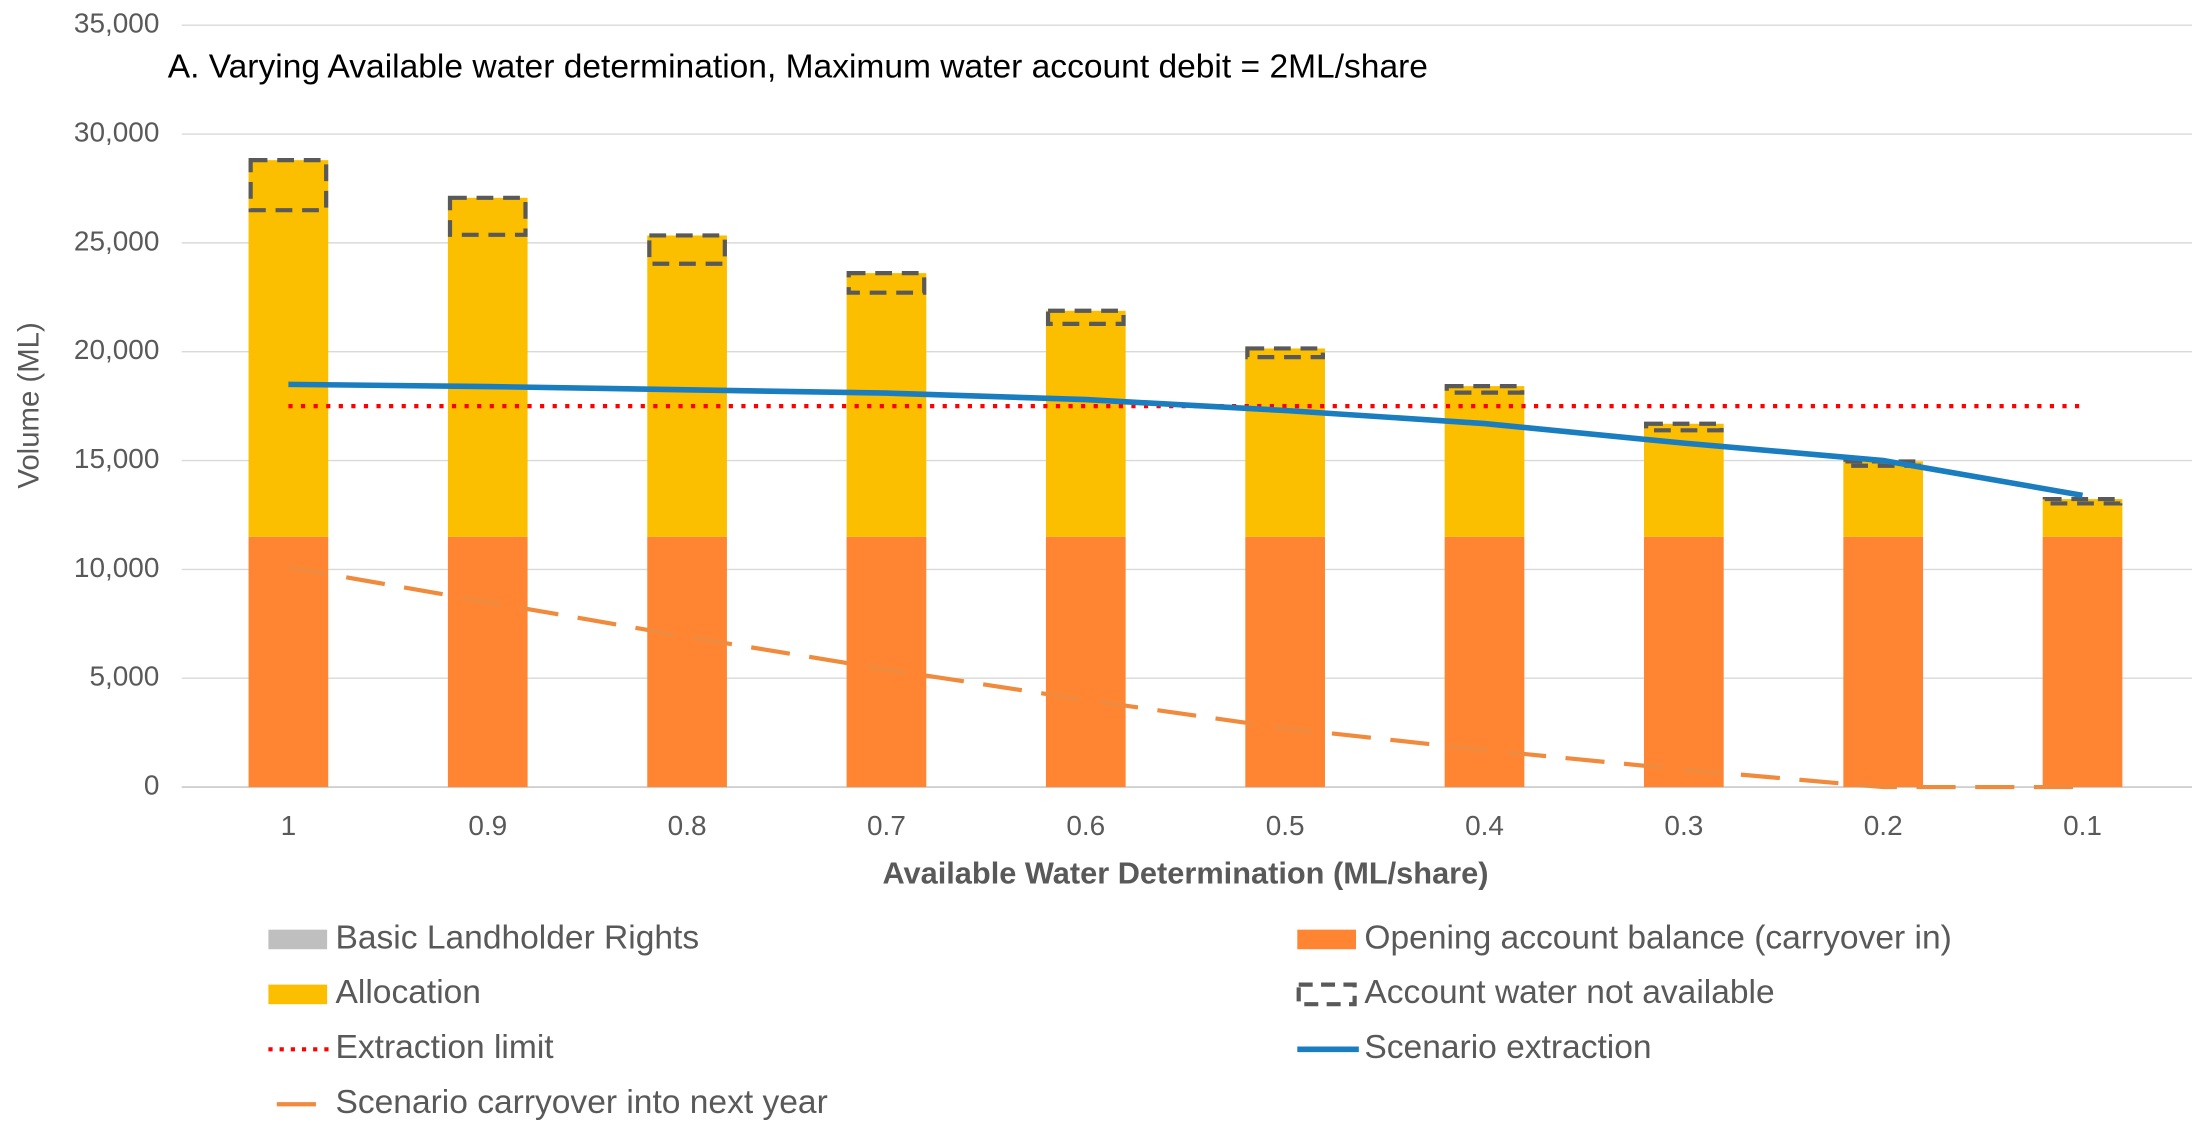  What do you see at coordinates (1185, 872) in the screenshot?
I see `x-axis-label: Available Water Determination (ML/share)` at bounding box center [1185, 872].